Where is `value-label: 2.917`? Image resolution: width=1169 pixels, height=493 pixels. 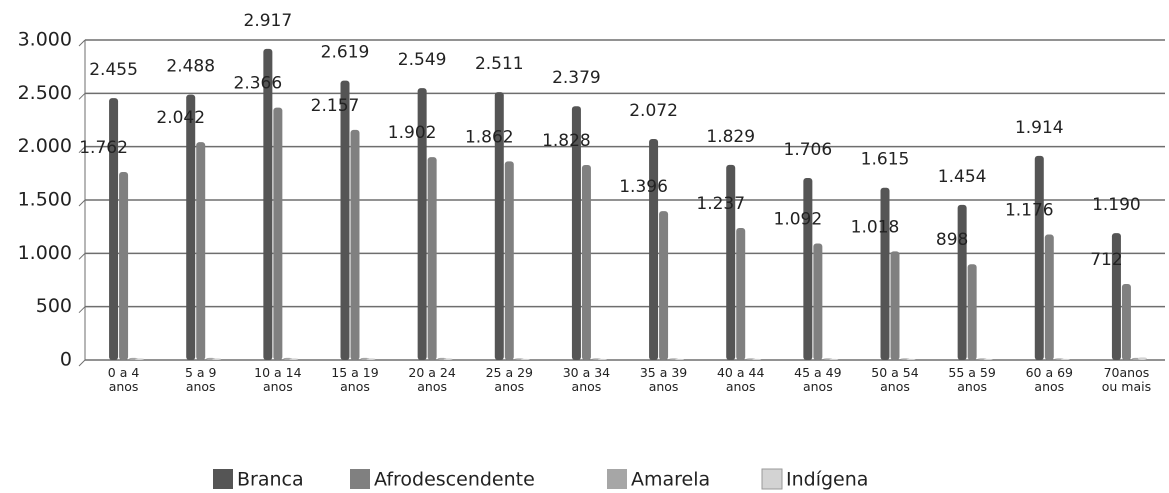
value-label: 2.917 is located at coordinates (268, 21).